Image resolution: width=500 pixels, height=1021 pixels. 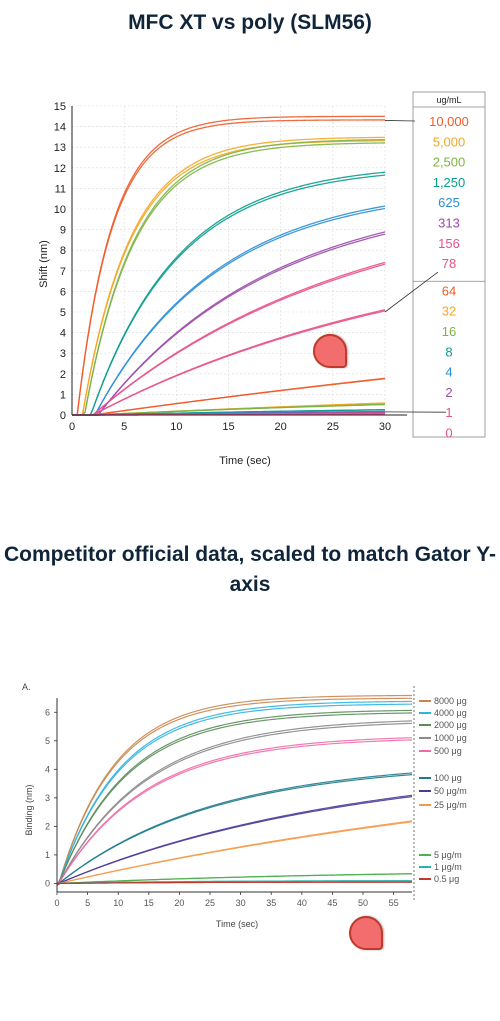 I want to click on chart-1-legend-entry: 0, so click(x=448, y=433).